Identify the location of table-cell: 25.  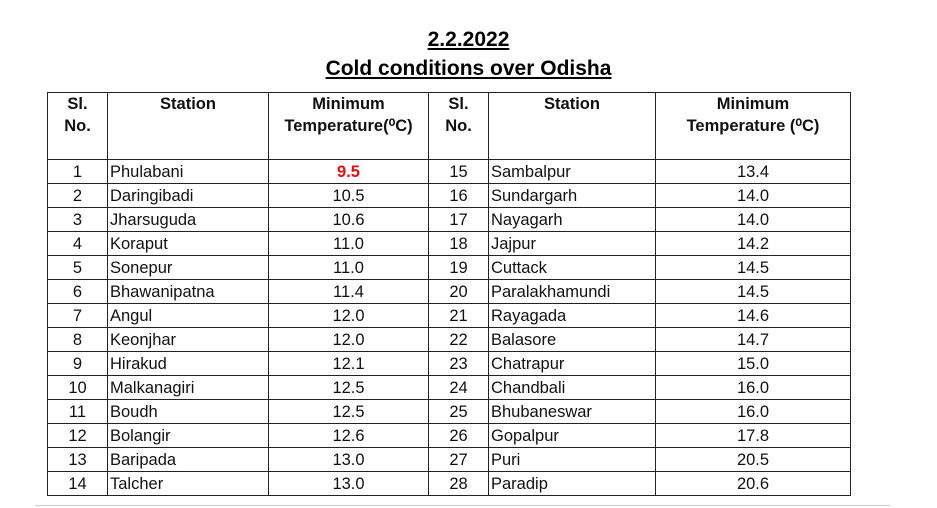
(458, 411).